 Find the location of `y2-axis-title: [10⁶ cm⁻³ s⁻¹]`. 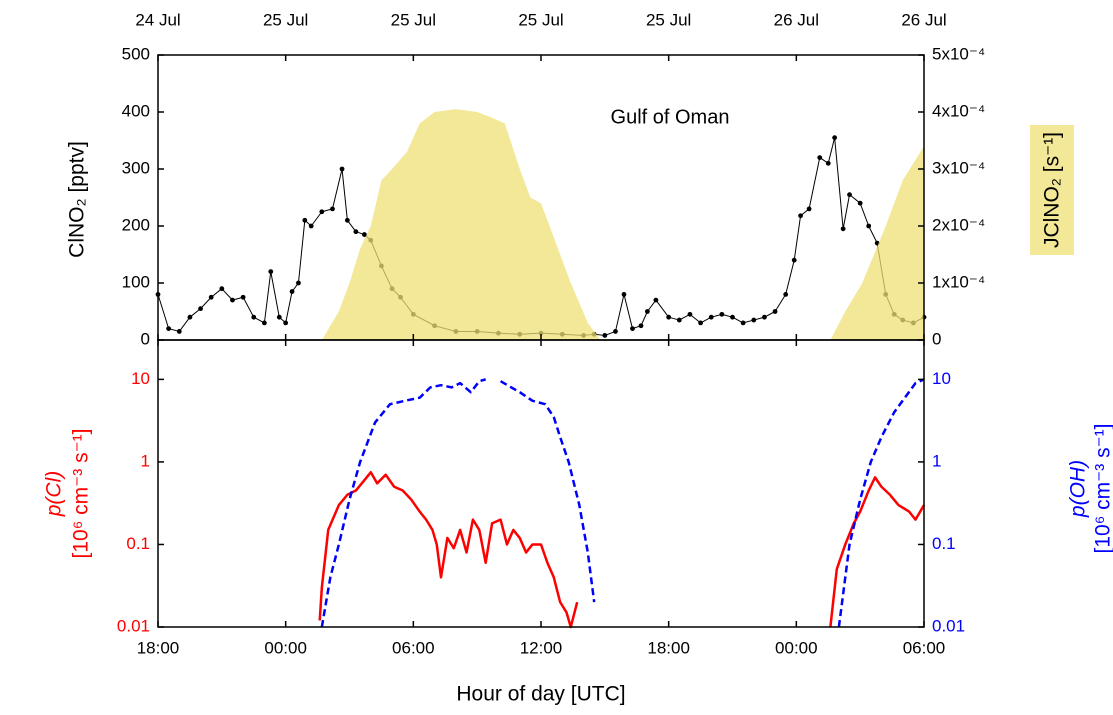

y2-axis-title: [10⁶ cm⁻³ s⁻¹] is located at coordinates (1102, 489).